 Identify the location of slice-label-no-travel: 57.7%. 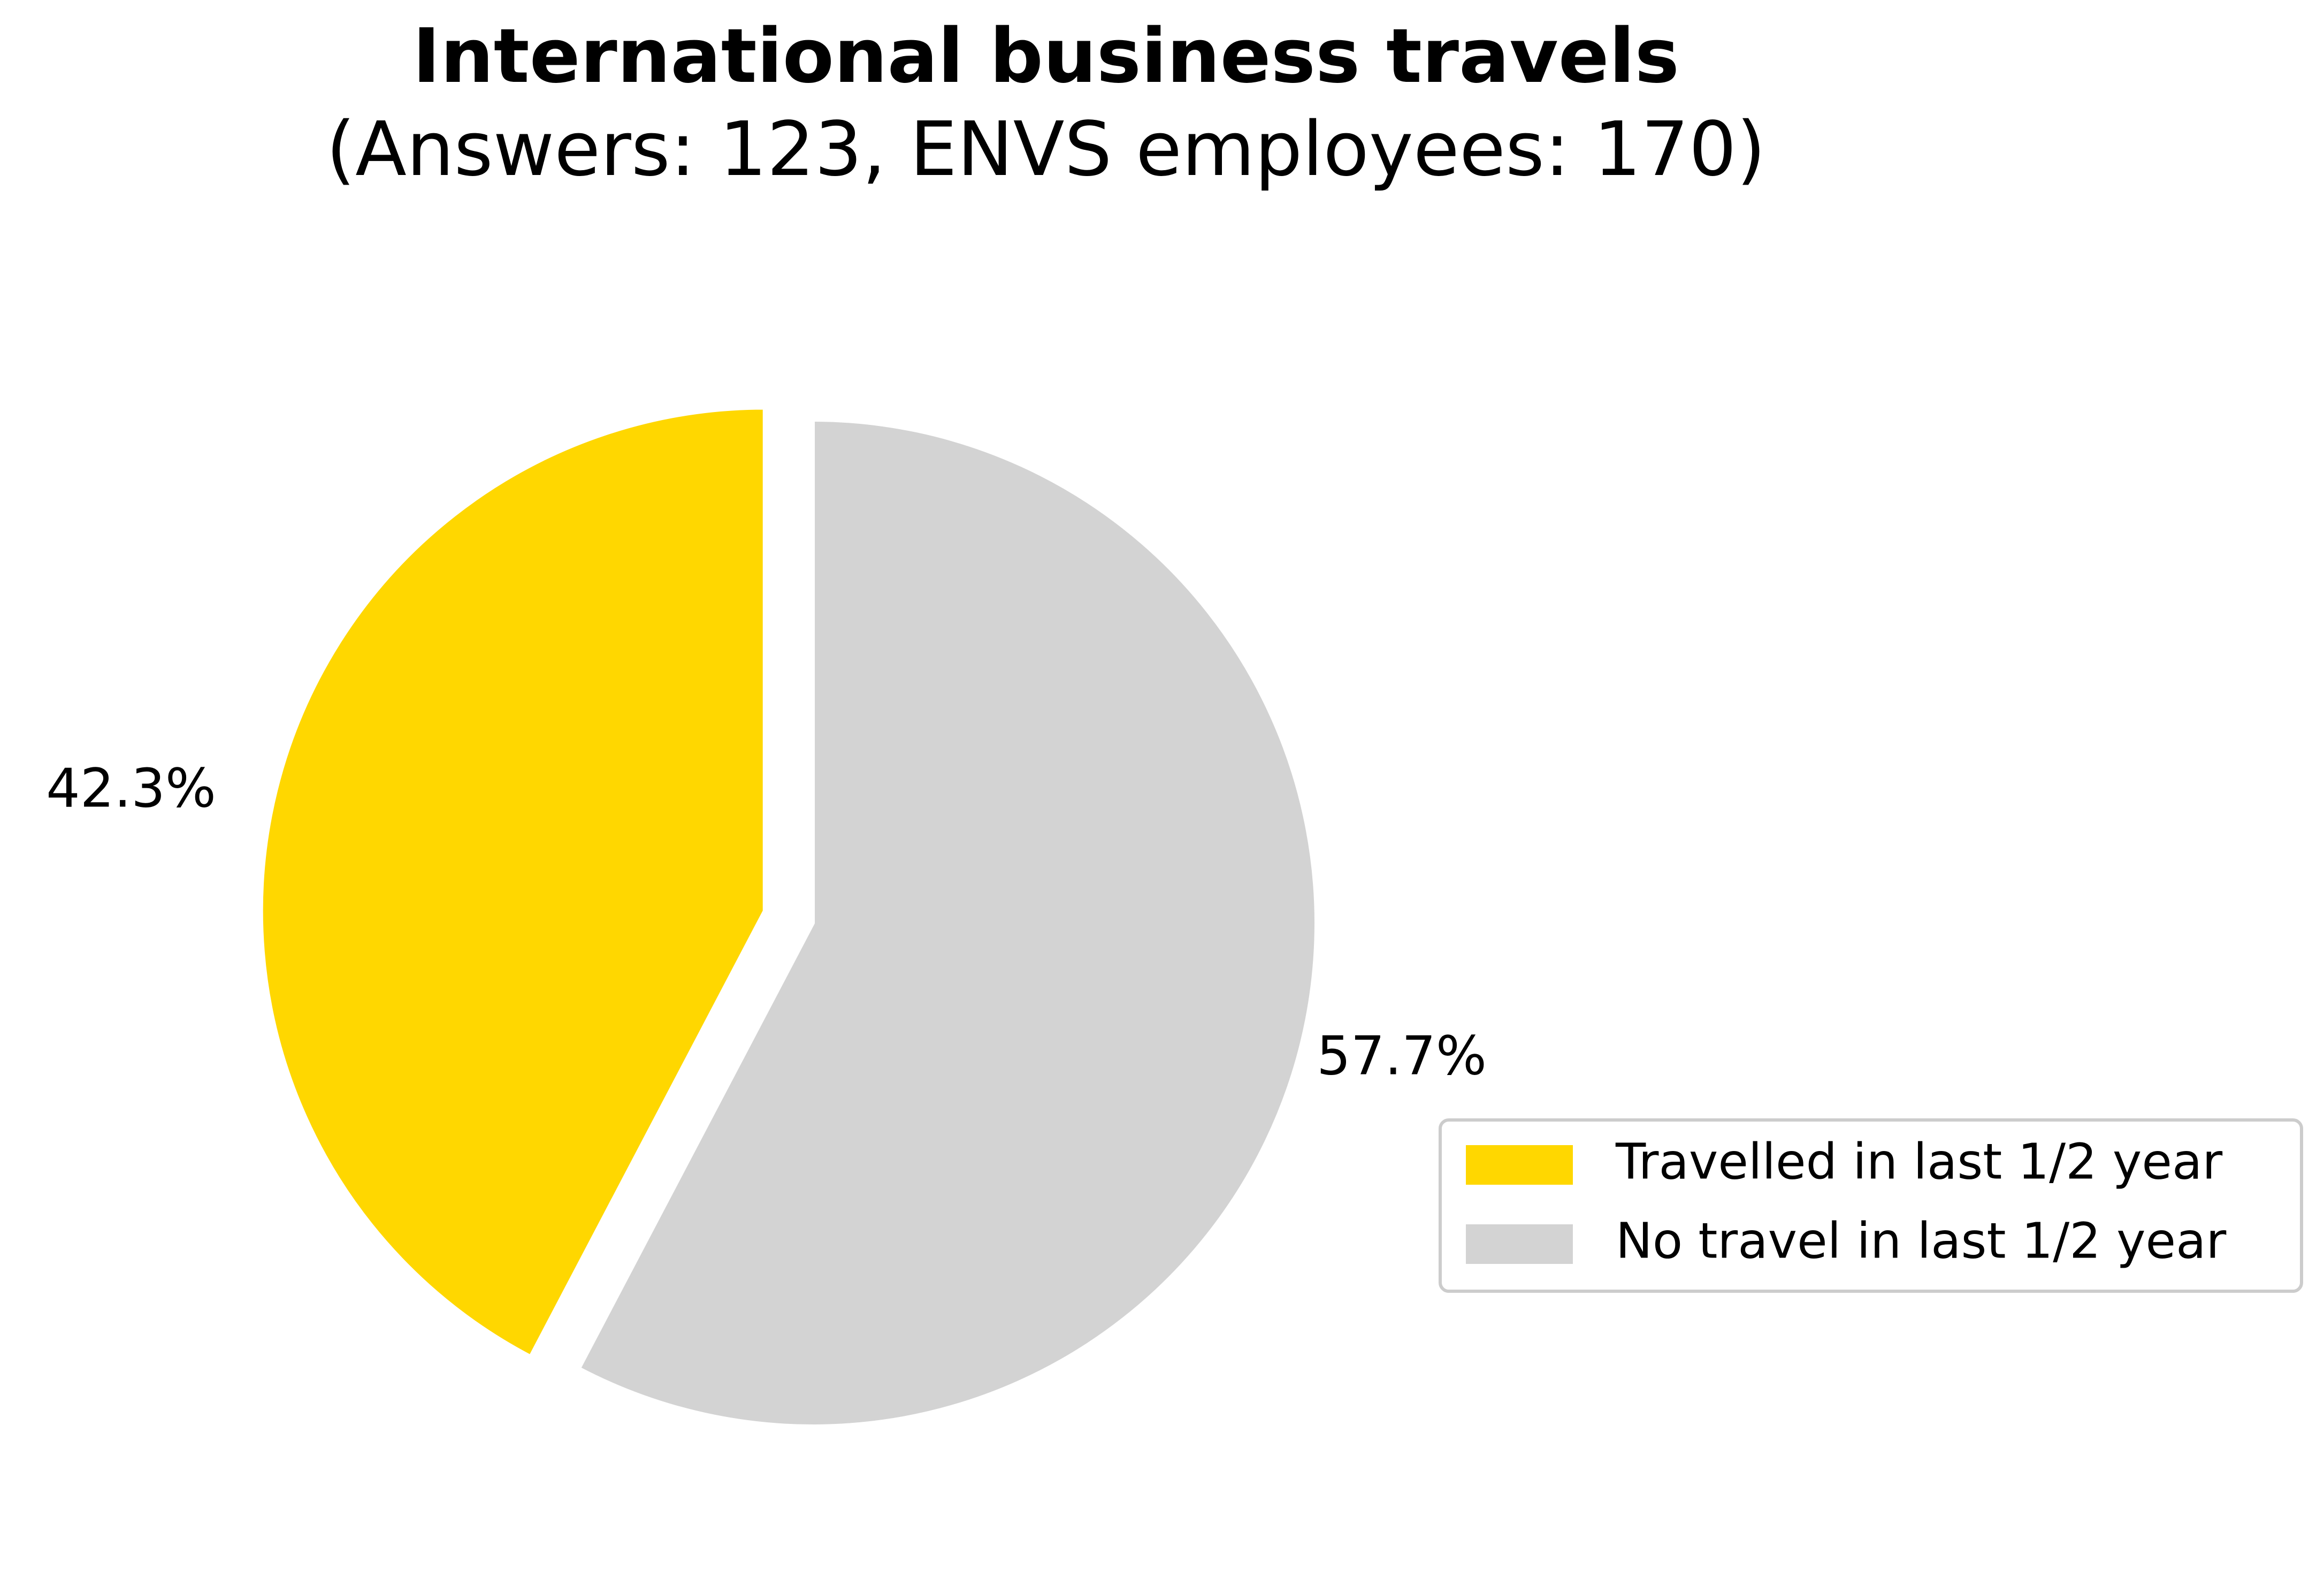
(1402, 1055).